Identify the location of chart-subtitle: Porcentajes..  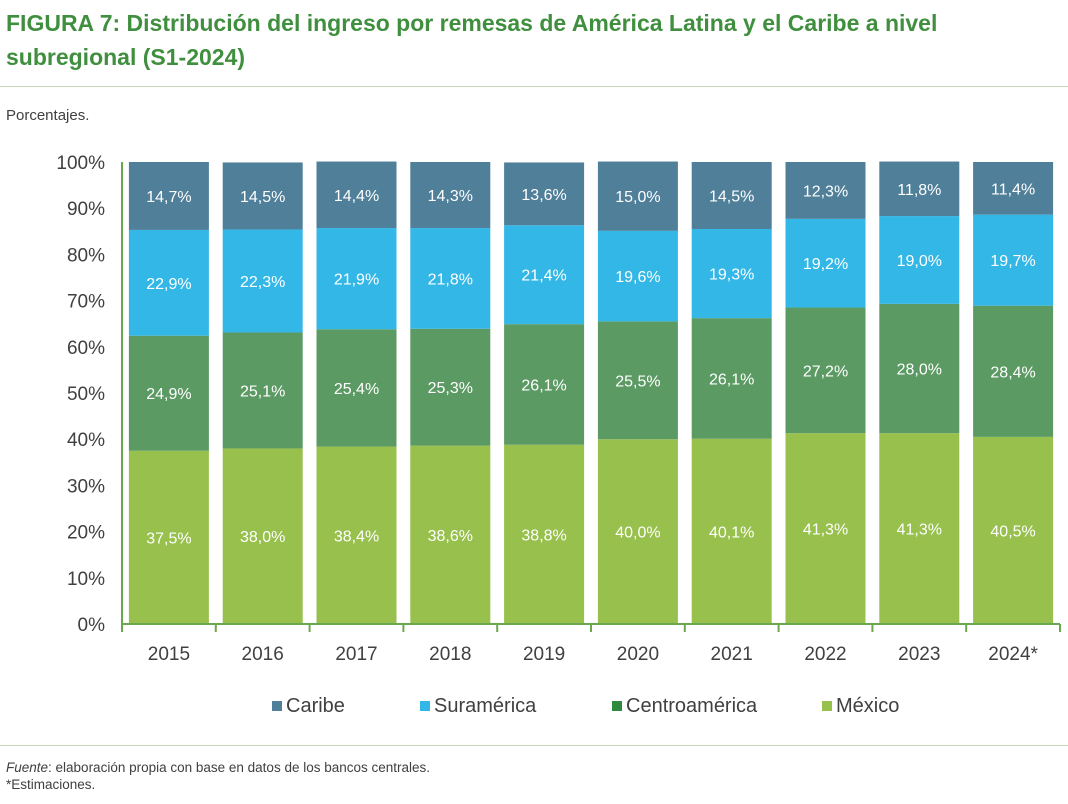
(48, 115).